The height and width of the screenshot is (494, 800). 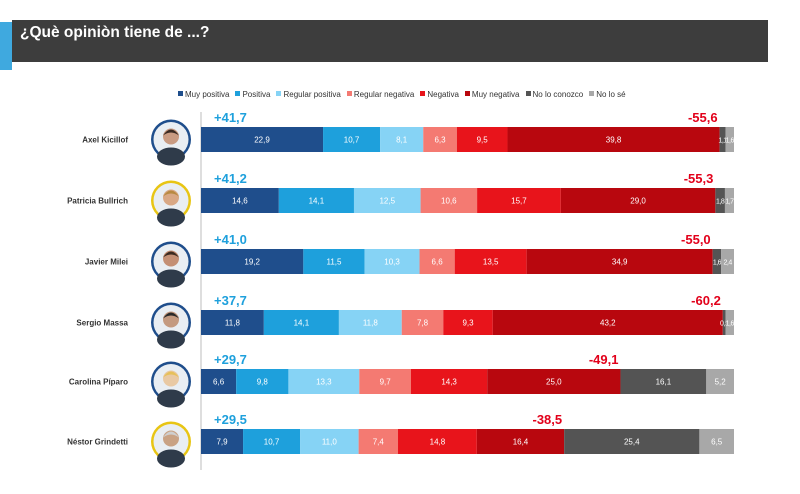 What do you see at coordinates (317, 201) in the screenshot?
I see `data-label: 14,1` at bounding box center [317, 201].